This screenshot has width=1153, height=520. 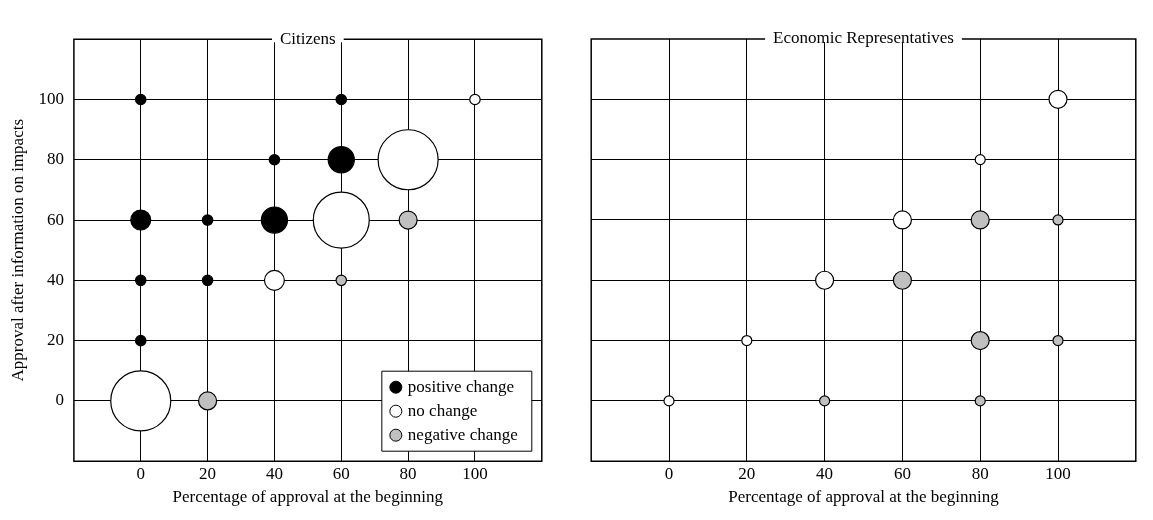 I want to click on y-tick-label: 0, so click(x=59, y=400).